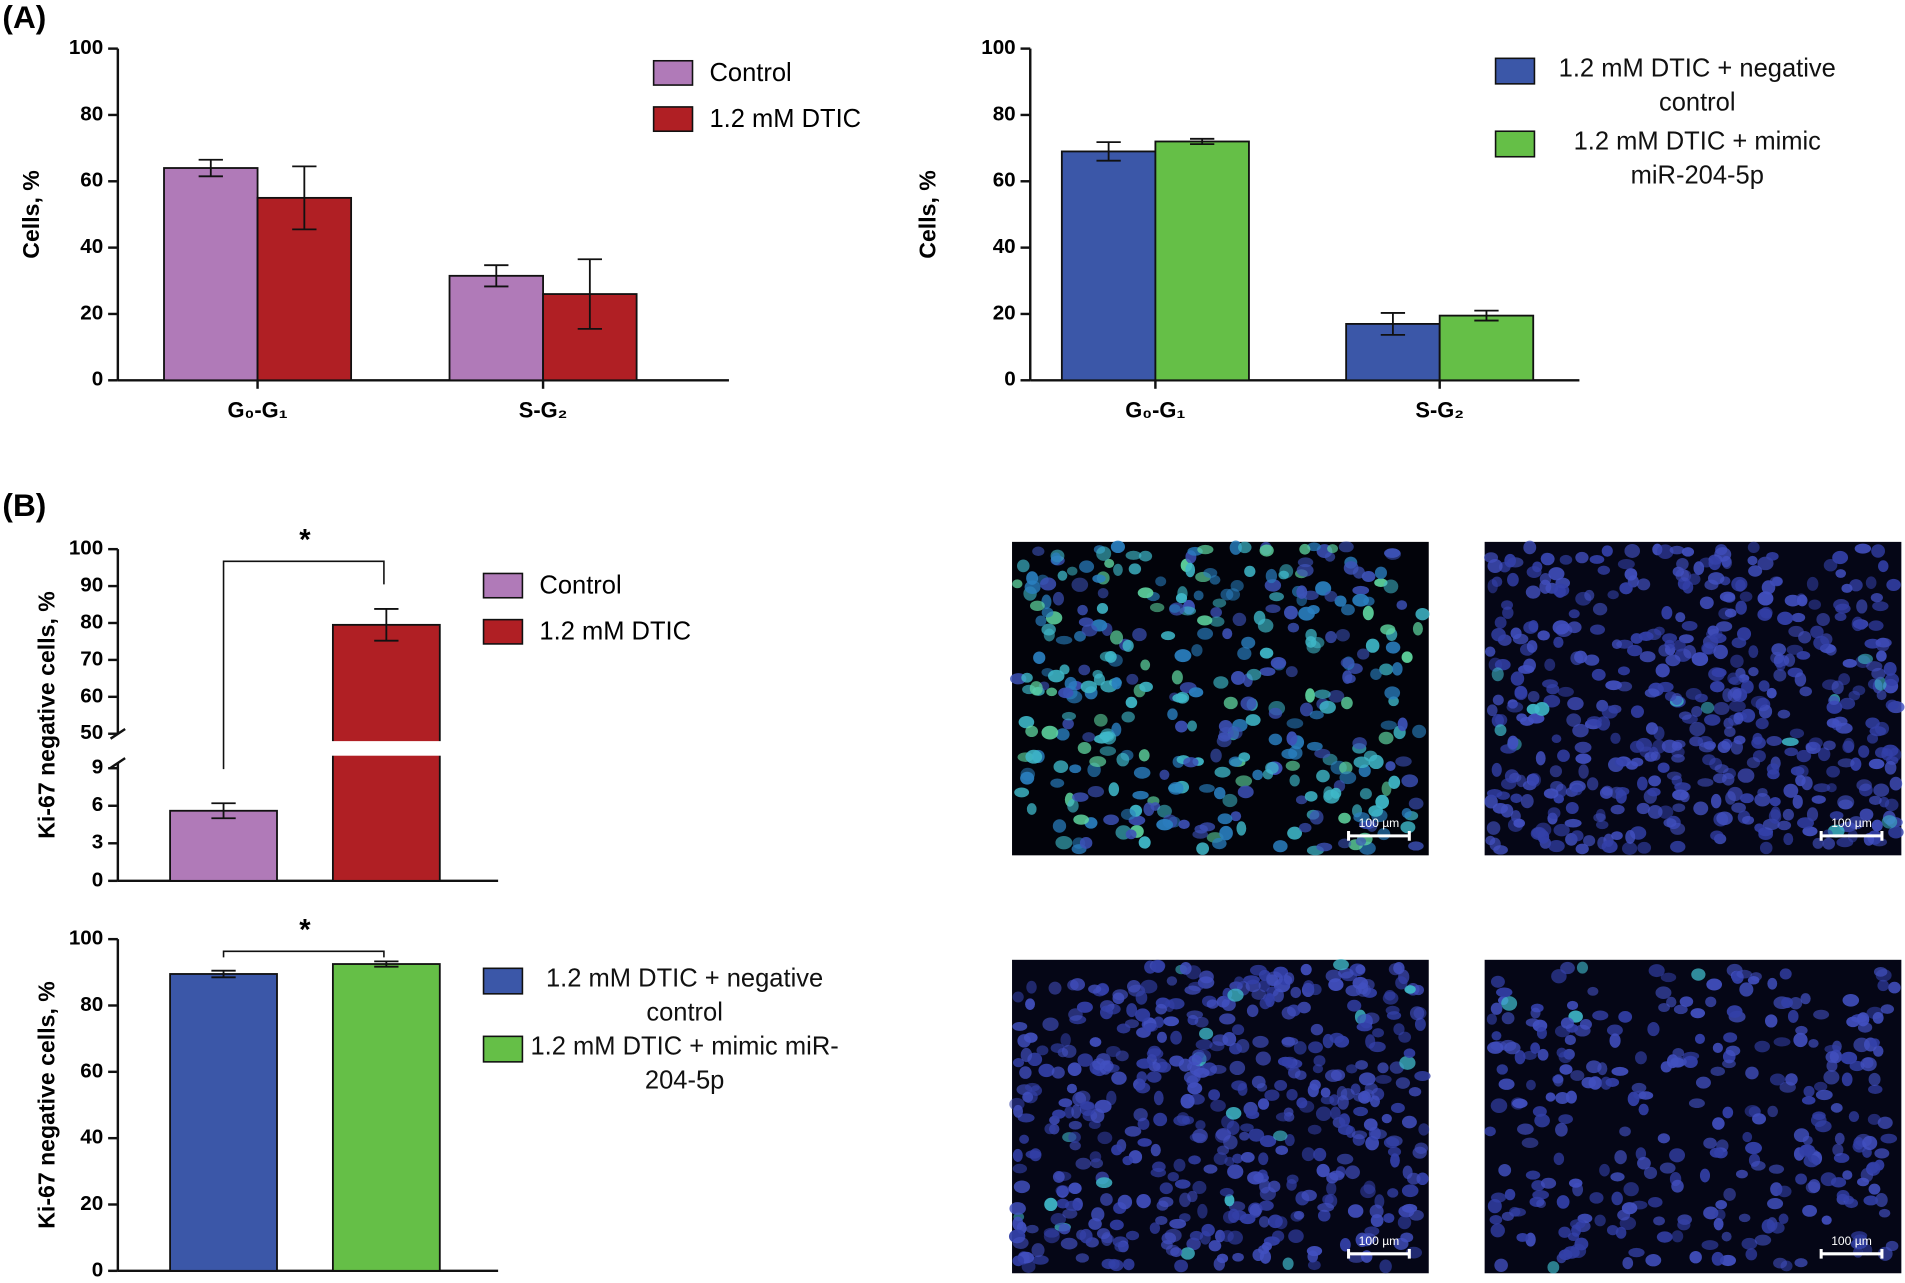 This screenshot has height=1283, width=1905. Describe the element at coordinates (24, 505) in the screenshot. I see `panel-label: (B)` at that location.